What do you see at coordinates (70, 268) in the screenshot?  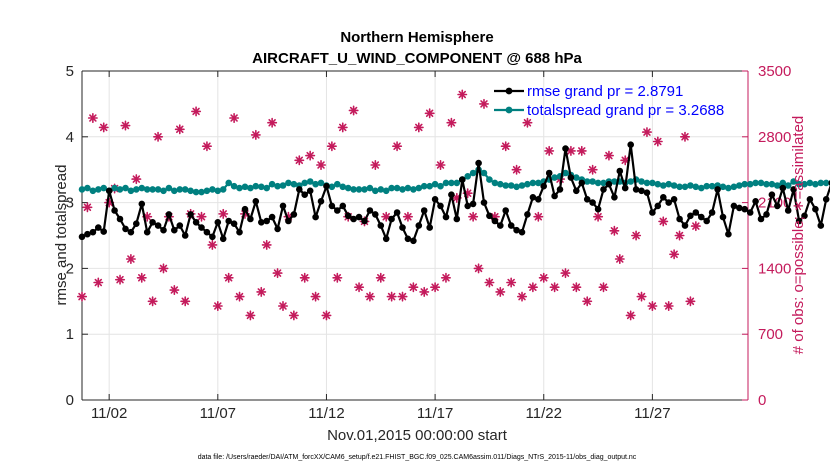 I see `y-tick-label: 2` at bounding box center [70, 268].